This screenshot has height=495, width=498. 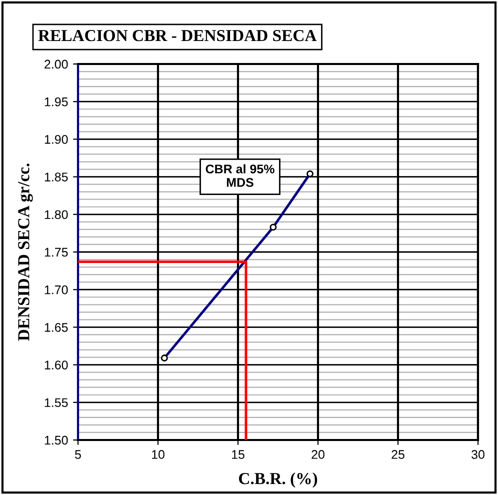 I want to click on x-tick-label: 5, so click(x=78, y=454).